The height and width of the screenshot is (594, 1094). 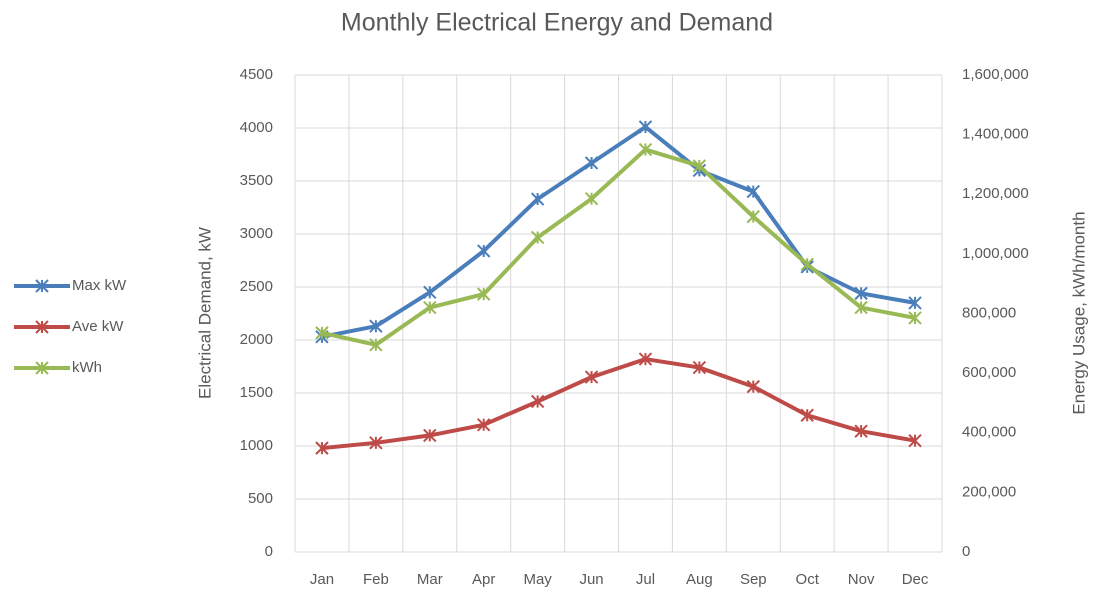 What do you see at coordinates (269, 551) in the screenshot?
I see `y-tick-label: 0` at bounding box center [269, 551].